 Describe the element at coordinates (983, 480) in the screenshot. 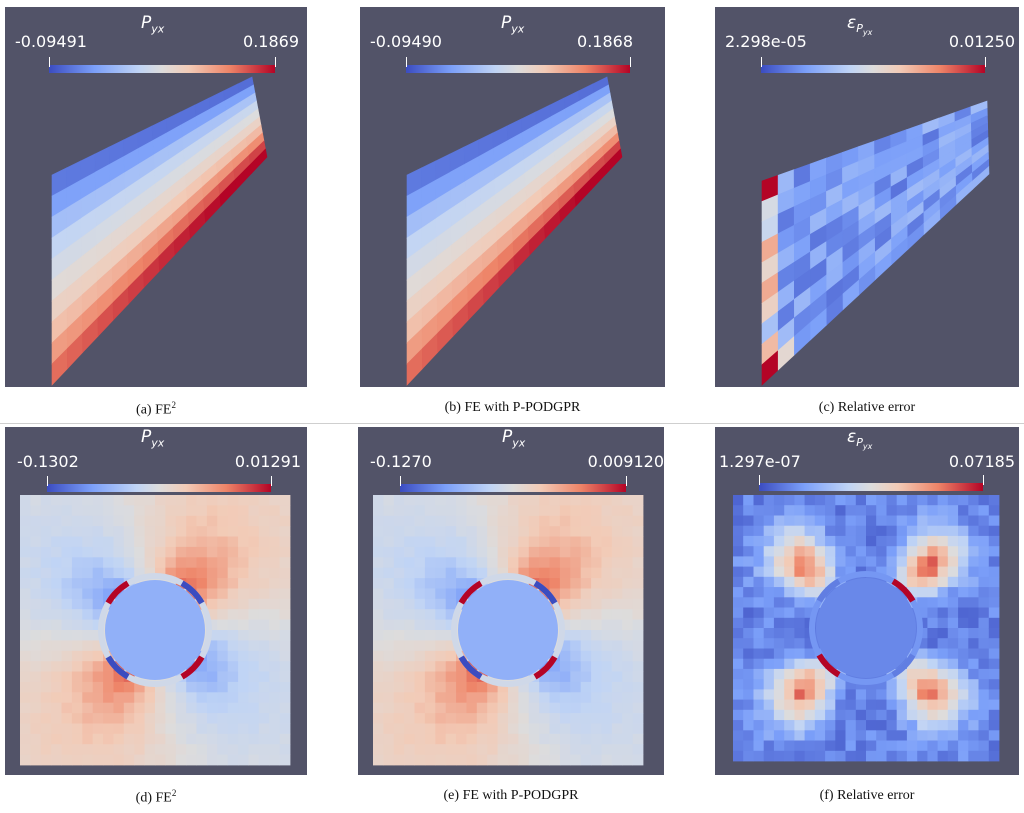

I see `colorbar-tick-max-f` at that location.